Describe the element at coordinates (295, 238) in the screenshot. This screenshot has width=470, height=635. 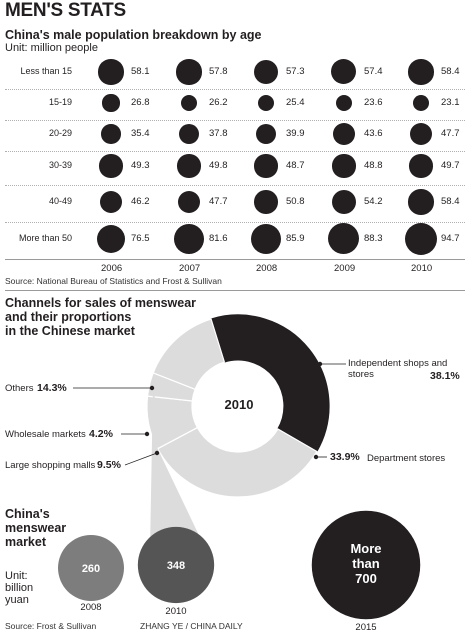
I see `population-value: 85.9` at that location.